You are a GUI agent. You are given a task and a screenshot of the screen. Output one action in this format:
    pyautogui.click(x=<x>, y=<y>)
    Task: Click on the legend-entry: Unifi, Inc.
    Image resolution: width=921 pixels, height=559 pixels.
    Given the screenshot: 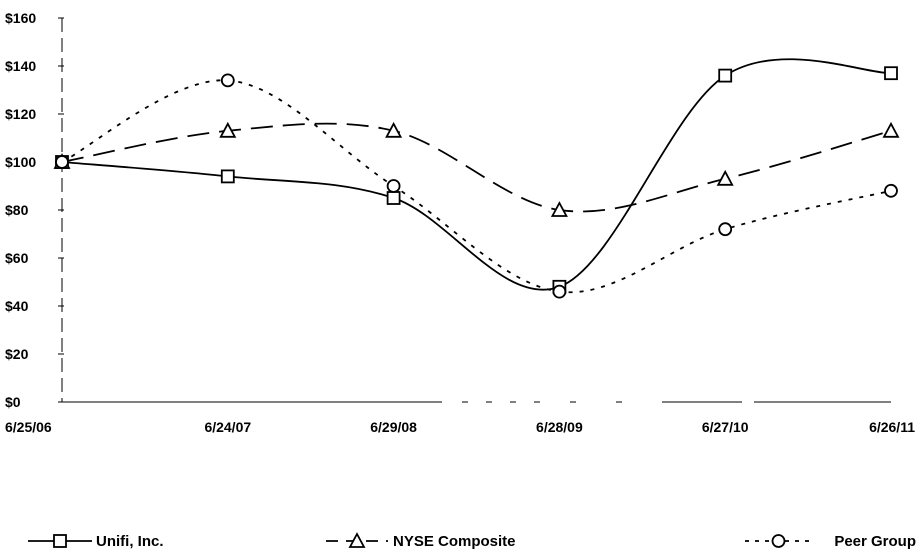 What is the action you would take?
    pyautogui.click(x=96, y=541)
    